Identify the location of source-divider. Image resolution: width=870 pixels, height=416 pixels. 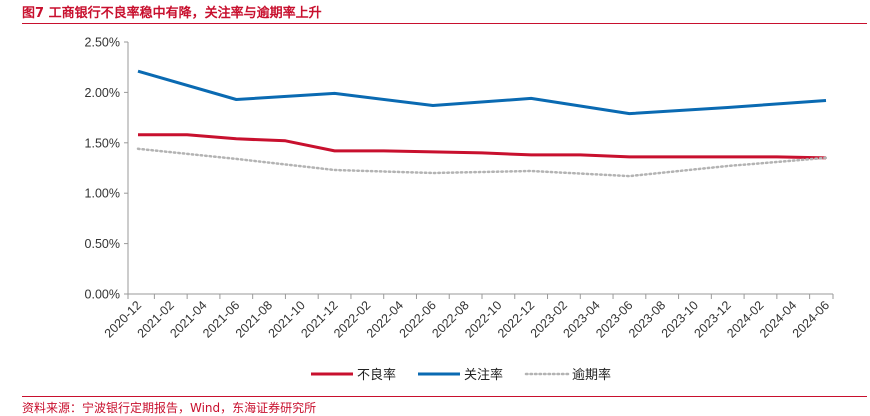
(444, 396).